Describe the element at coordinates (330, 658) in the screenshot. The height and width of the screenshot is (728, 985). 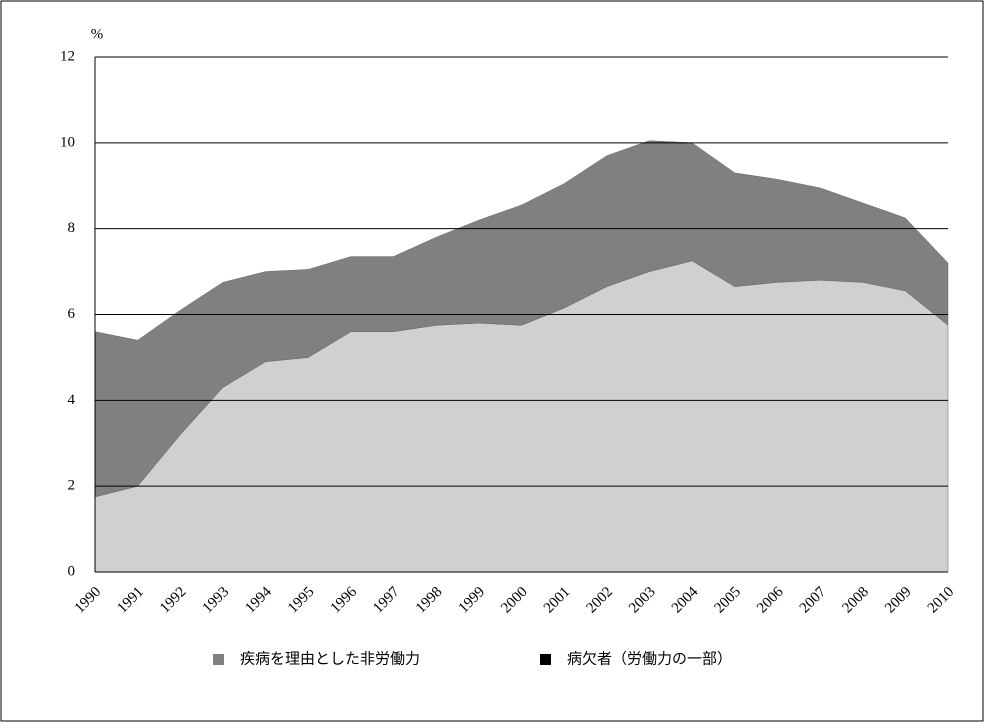
I see `legend-label: 疾病を理由とした非労働力` at that location.